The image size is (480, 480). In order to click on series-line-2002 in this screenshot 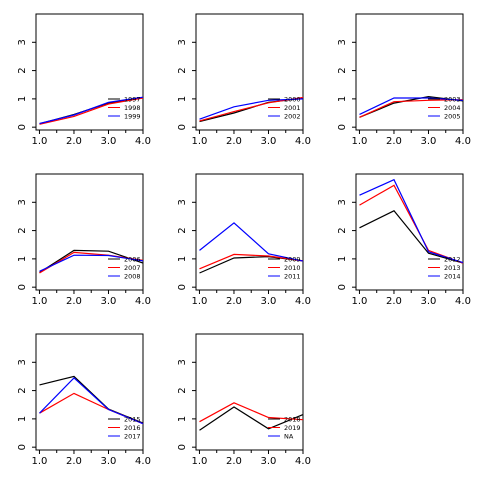, I will do `click(251, 109)`.